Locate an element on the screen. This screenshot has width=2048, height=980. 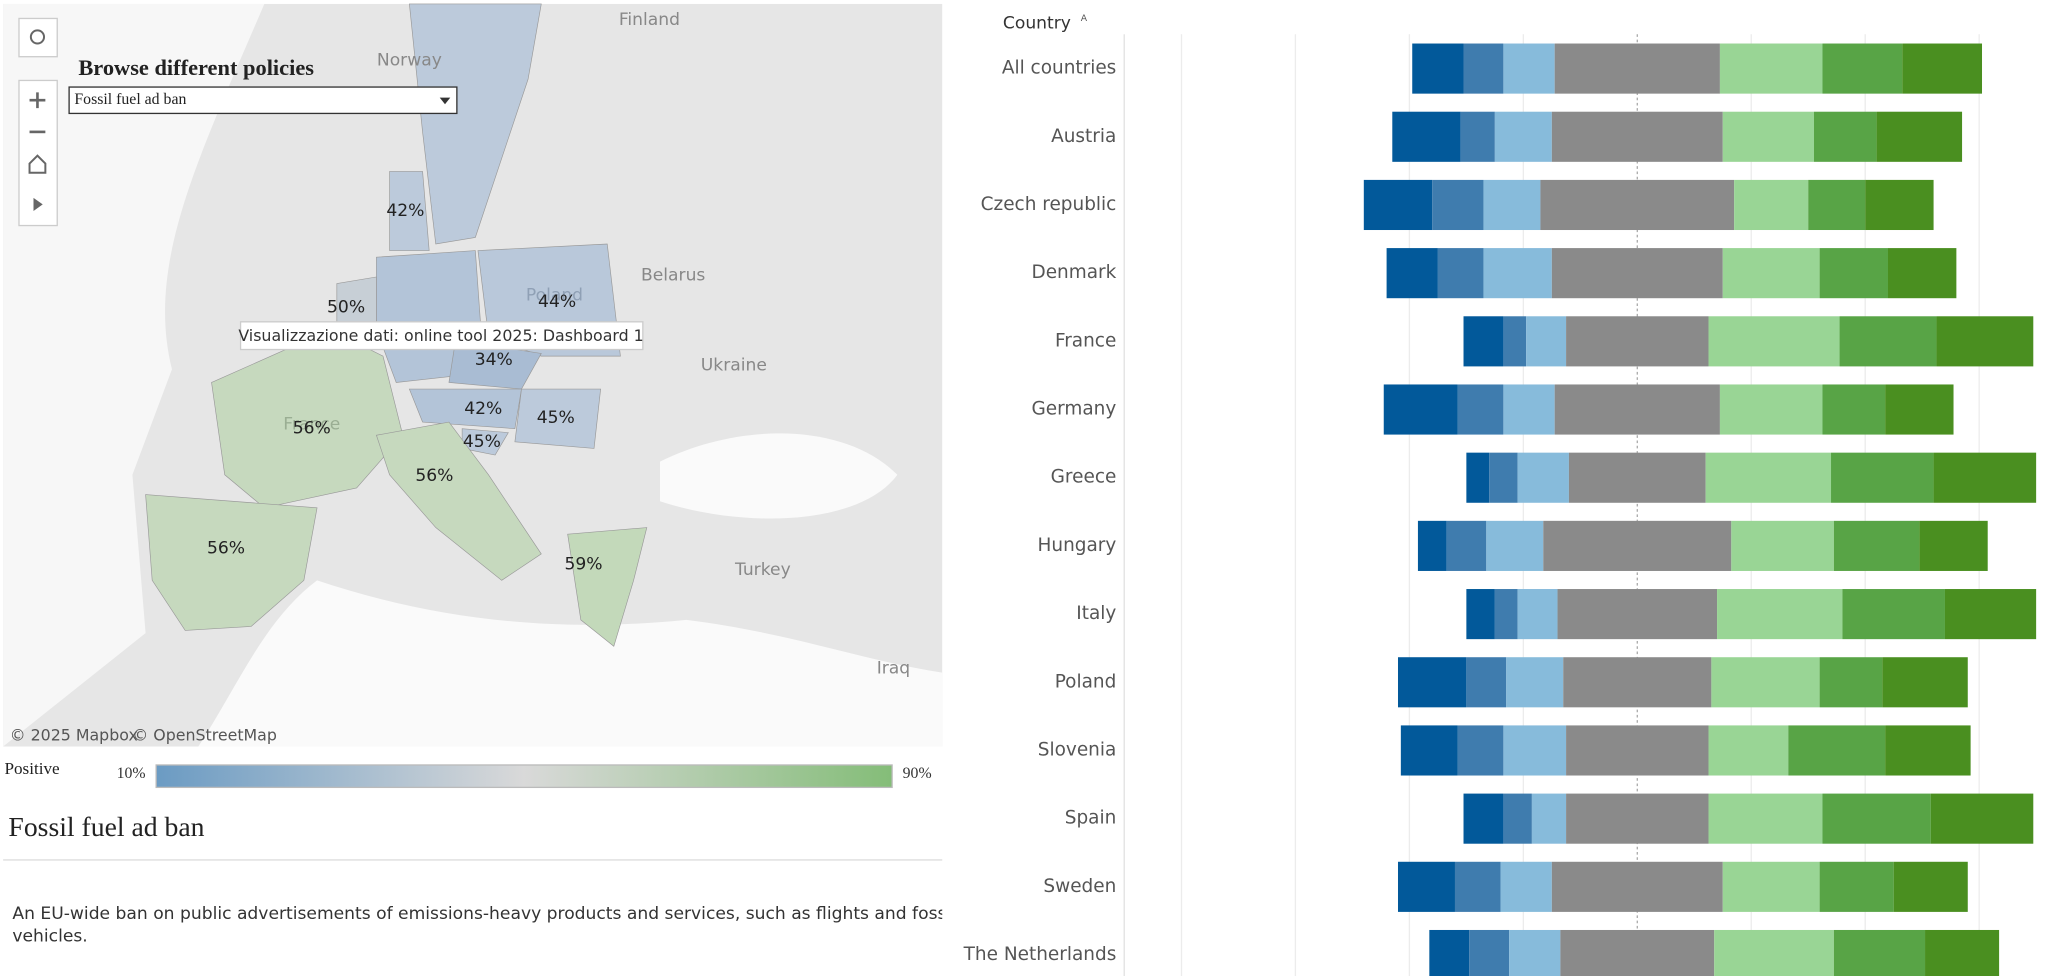
place-label: France is located at coordinates (311, 425).